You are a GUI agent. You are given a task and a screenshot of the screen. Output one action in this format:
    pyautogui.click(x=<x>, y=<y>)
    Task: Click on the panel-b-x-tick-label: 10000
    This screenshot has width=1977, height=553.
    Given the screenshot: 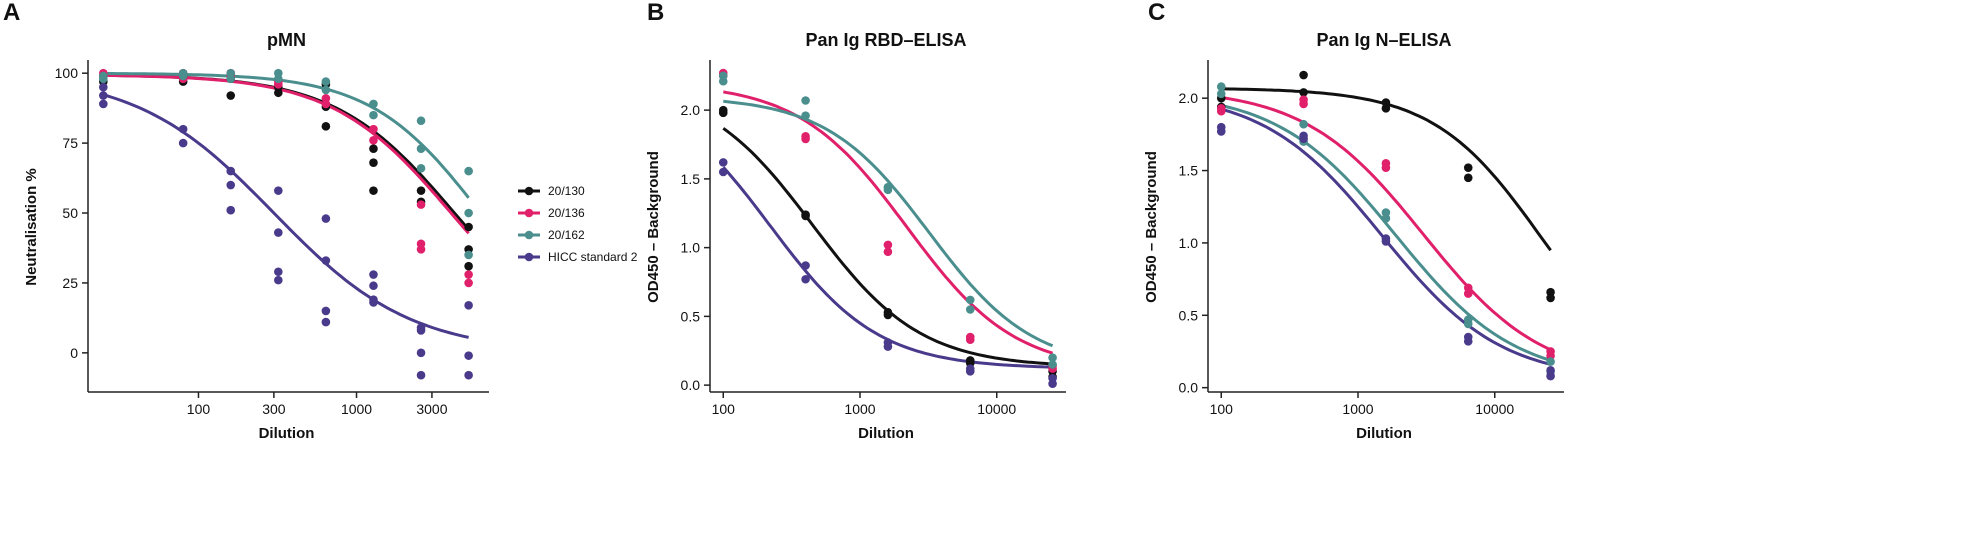 What is the action you would take?
    pyautogui.click(x=996, y=409)
    